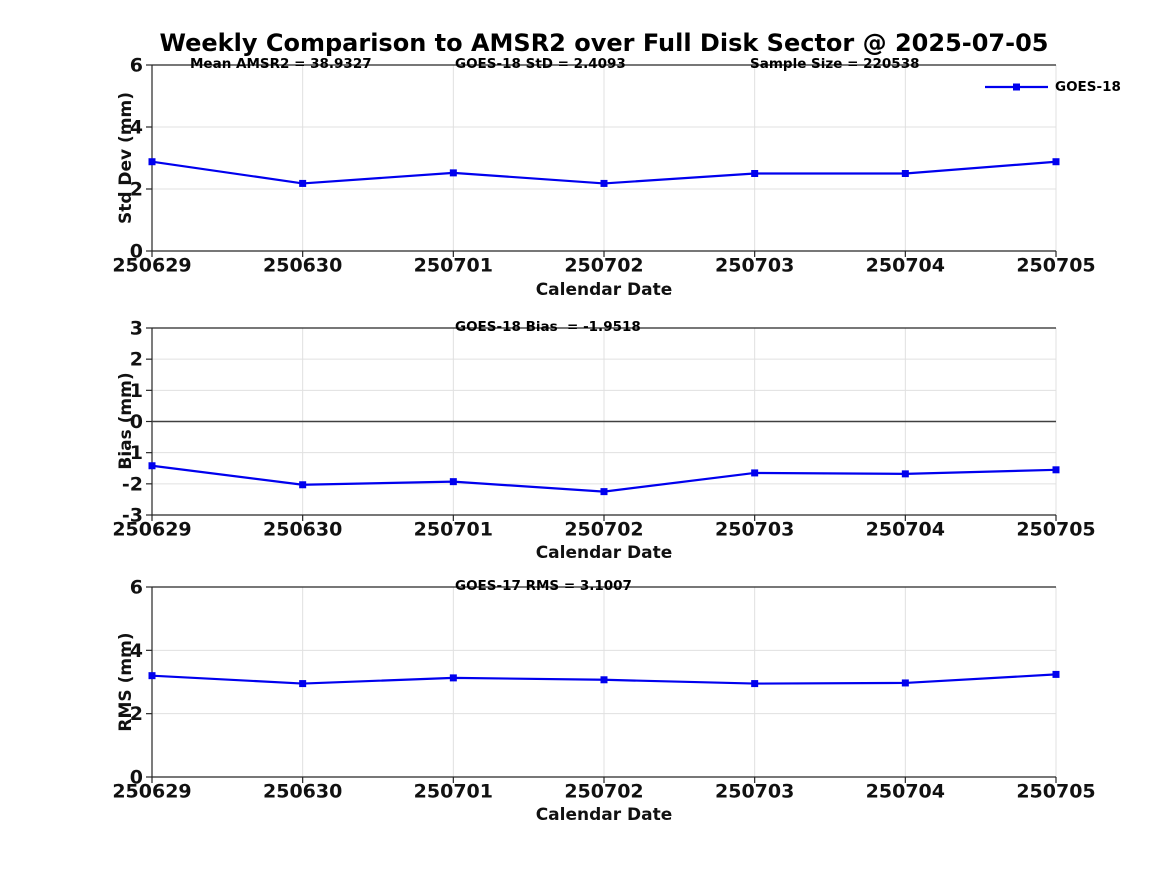 The image size is (1167, 875). I want to click on ylabel-bias: Bias (mm), so click(126, 421).